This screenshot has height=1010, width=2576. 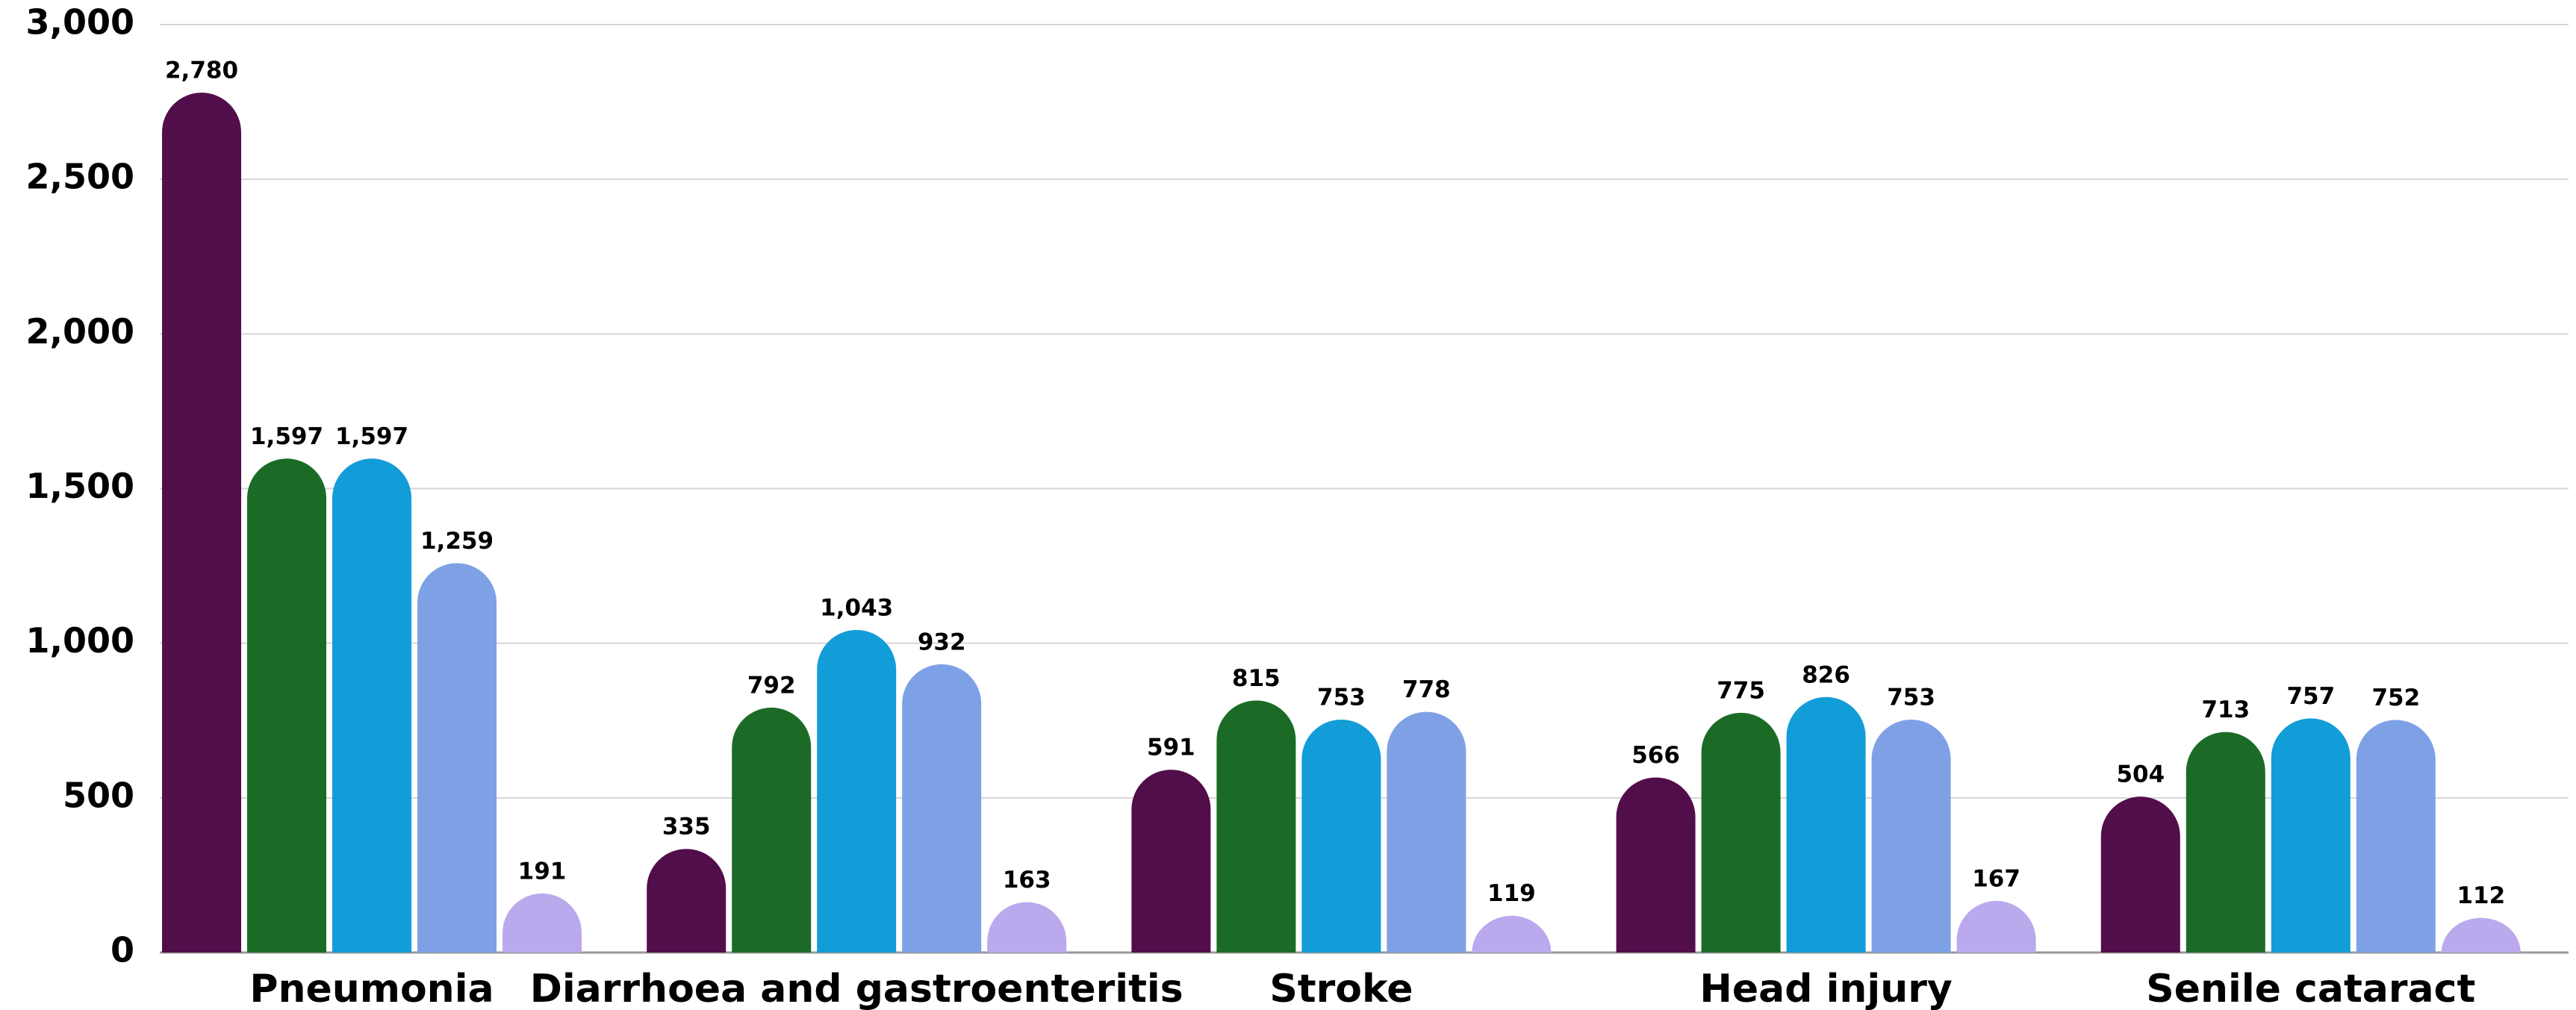 What do you see at coordinates (79, 486) in the screenshot?
I see `y-tick-label: 1,500` at bounding box center [79, 486].